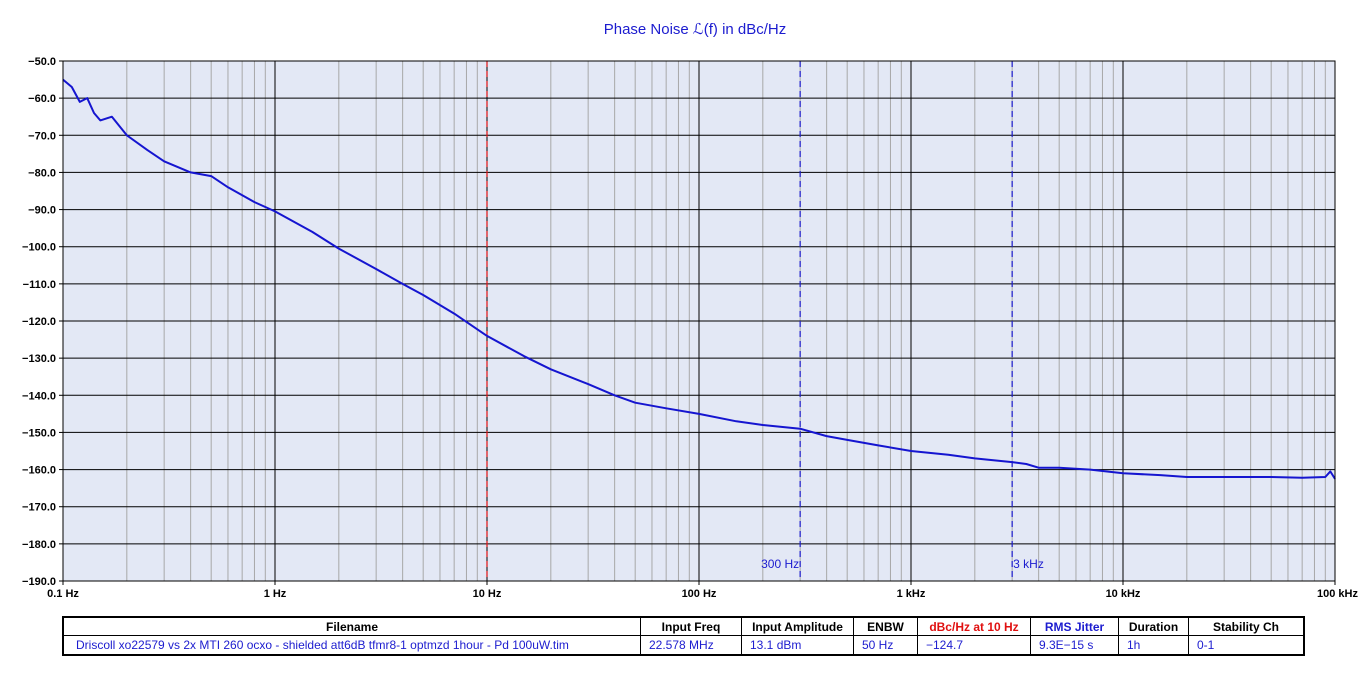 The height and width of the screenshot is (686, 1366). Describe the element at coordinates (39, 322) in the screenshot. I see `y-tick-label: −120.0` at that location.